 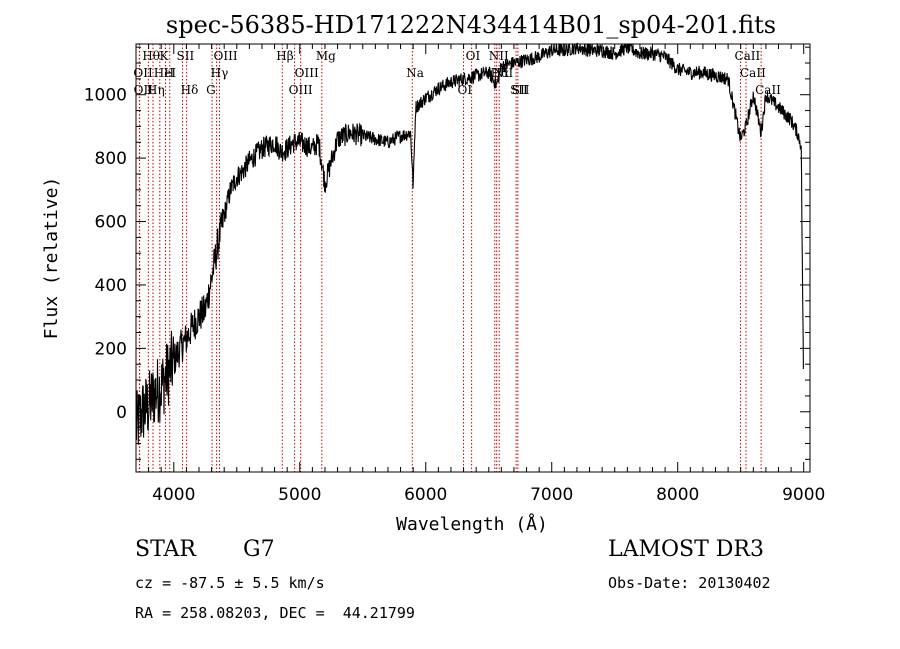 What do you see at coordinates (415, 73) in the screenshot?
I see `line-marker-label: Na` at bounding box center [415, 73].